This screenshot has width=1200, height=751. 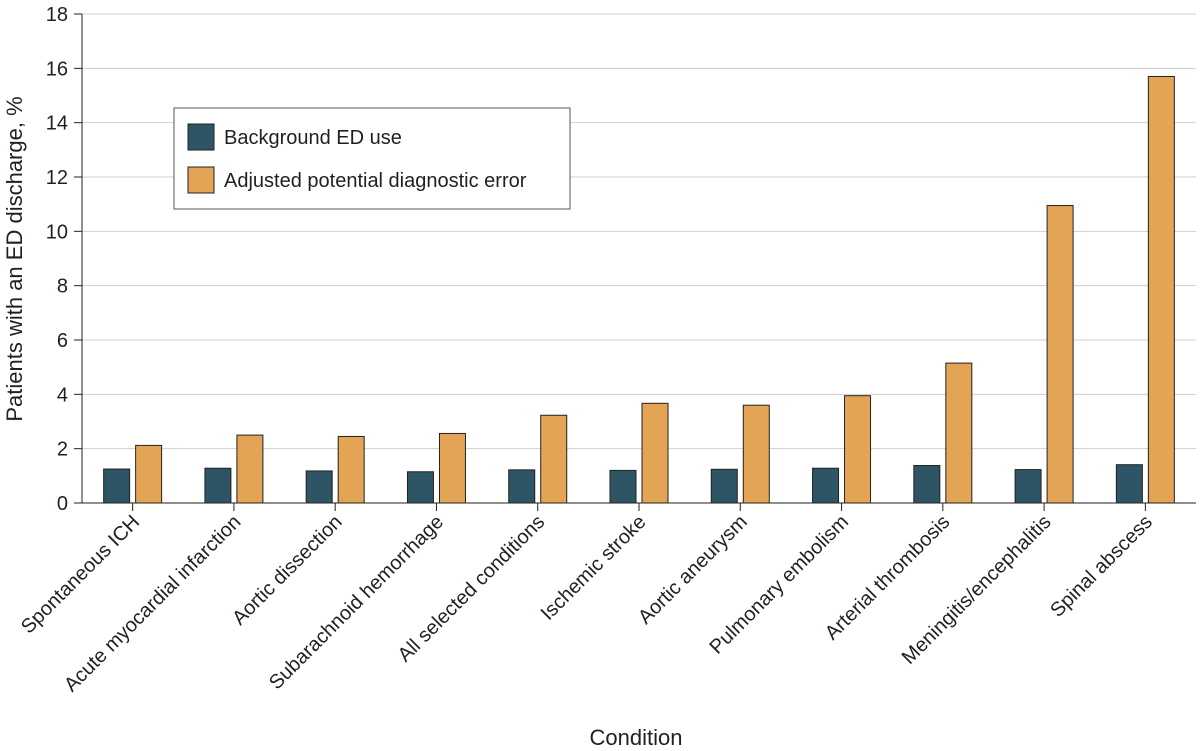 I want to click on y-tick-label: 16, so click(x=57, y=69).